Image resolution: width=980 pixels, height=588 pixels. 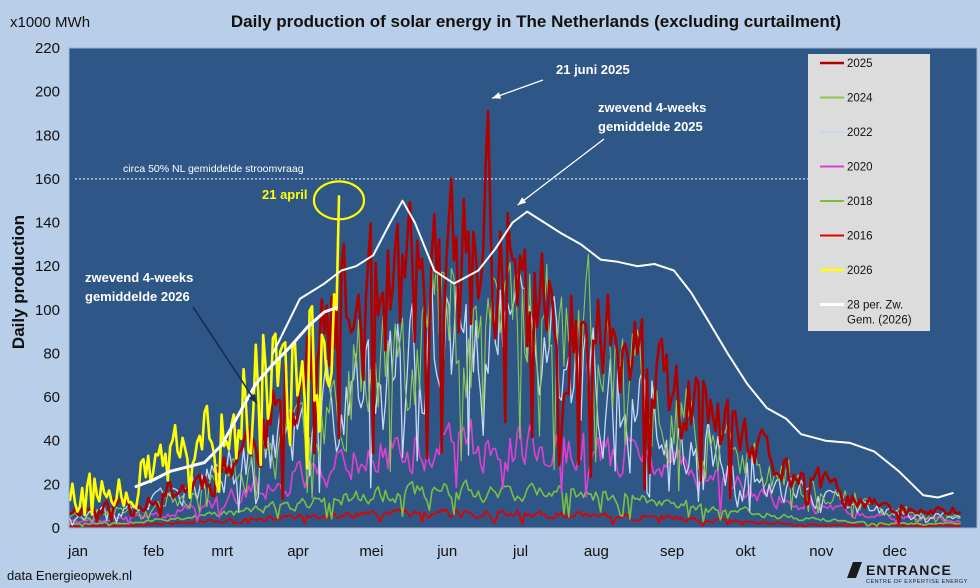 What do you see at coordinates (860, 202) in the screenshot?
I see `legend-label: 2018` at bounding box center [860, 202].